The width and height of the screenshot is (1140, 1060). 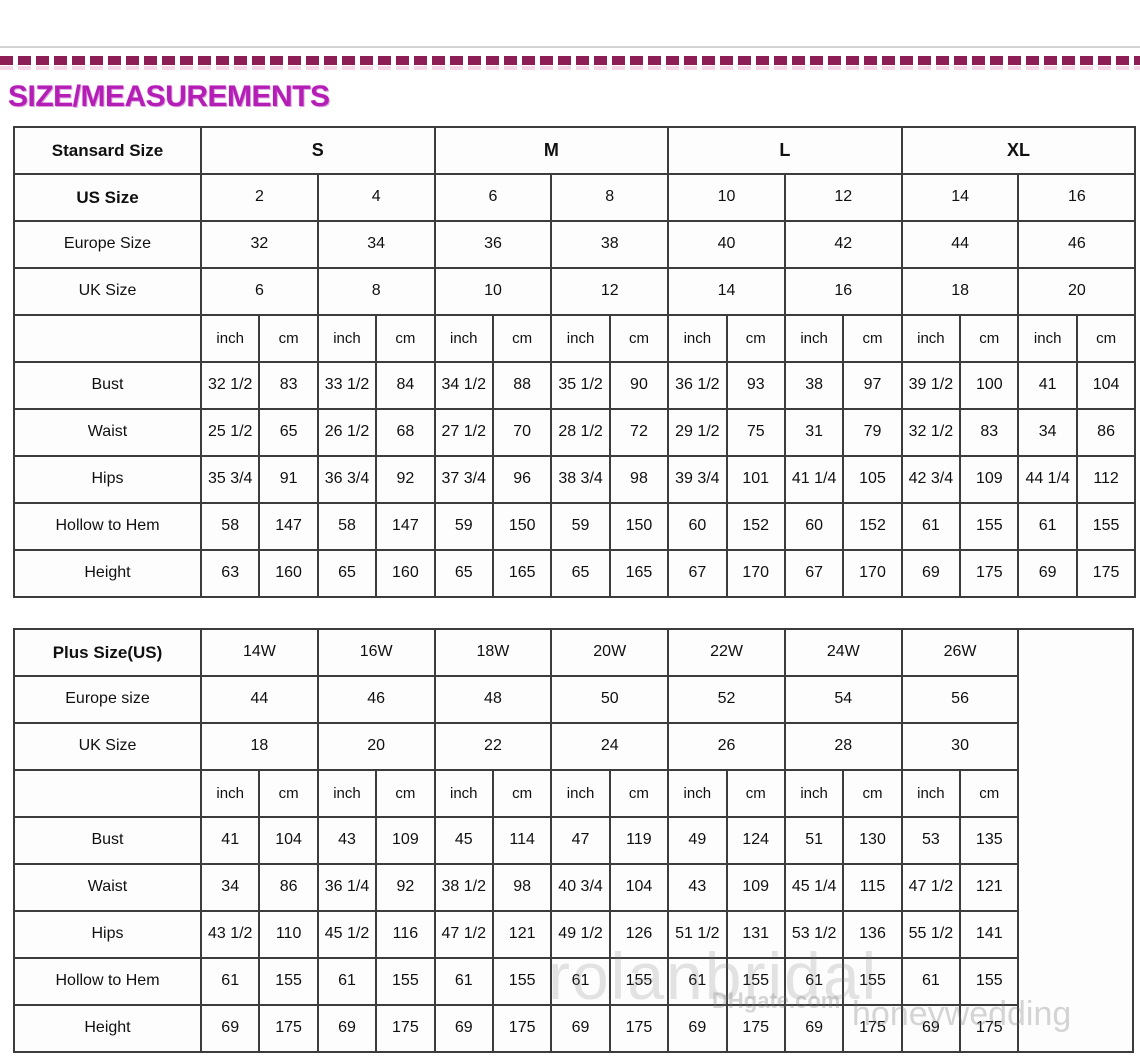 I want to click on plus-size-row: UK Size 18 20 22 24 26 28 30, so click(x=573, y=746).